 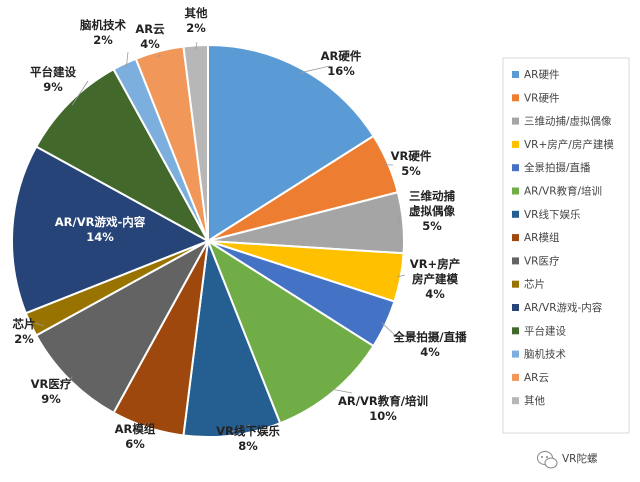 I want to click on legend-label: VR线下娱乐, so click(x=552, y=214).